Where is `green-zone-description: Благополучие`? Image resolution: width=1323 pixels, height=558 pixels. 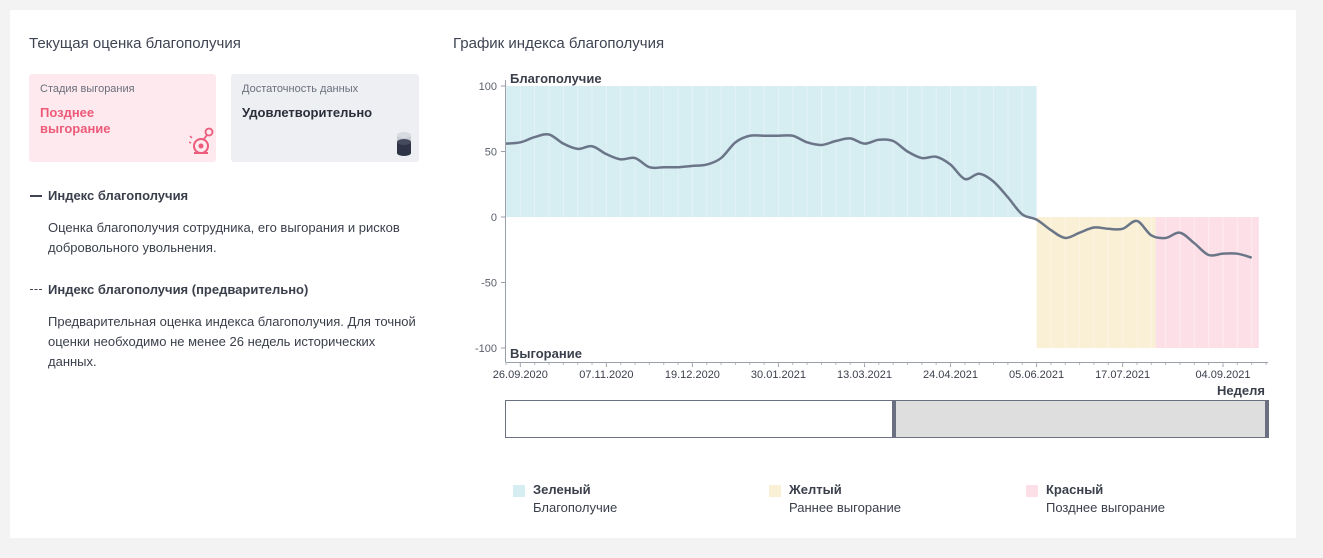 green-zone-description: Благополучие is located at coordinates (575, 507).